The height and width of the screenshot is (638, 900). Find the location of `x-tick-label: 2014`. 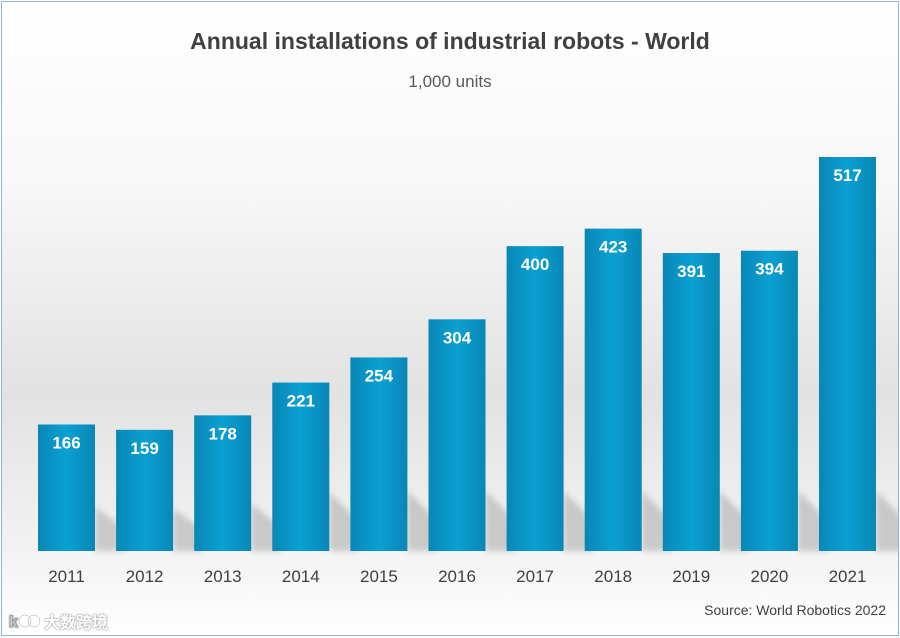

x-tick-label: 2014 is located at coordinates (301, 576).